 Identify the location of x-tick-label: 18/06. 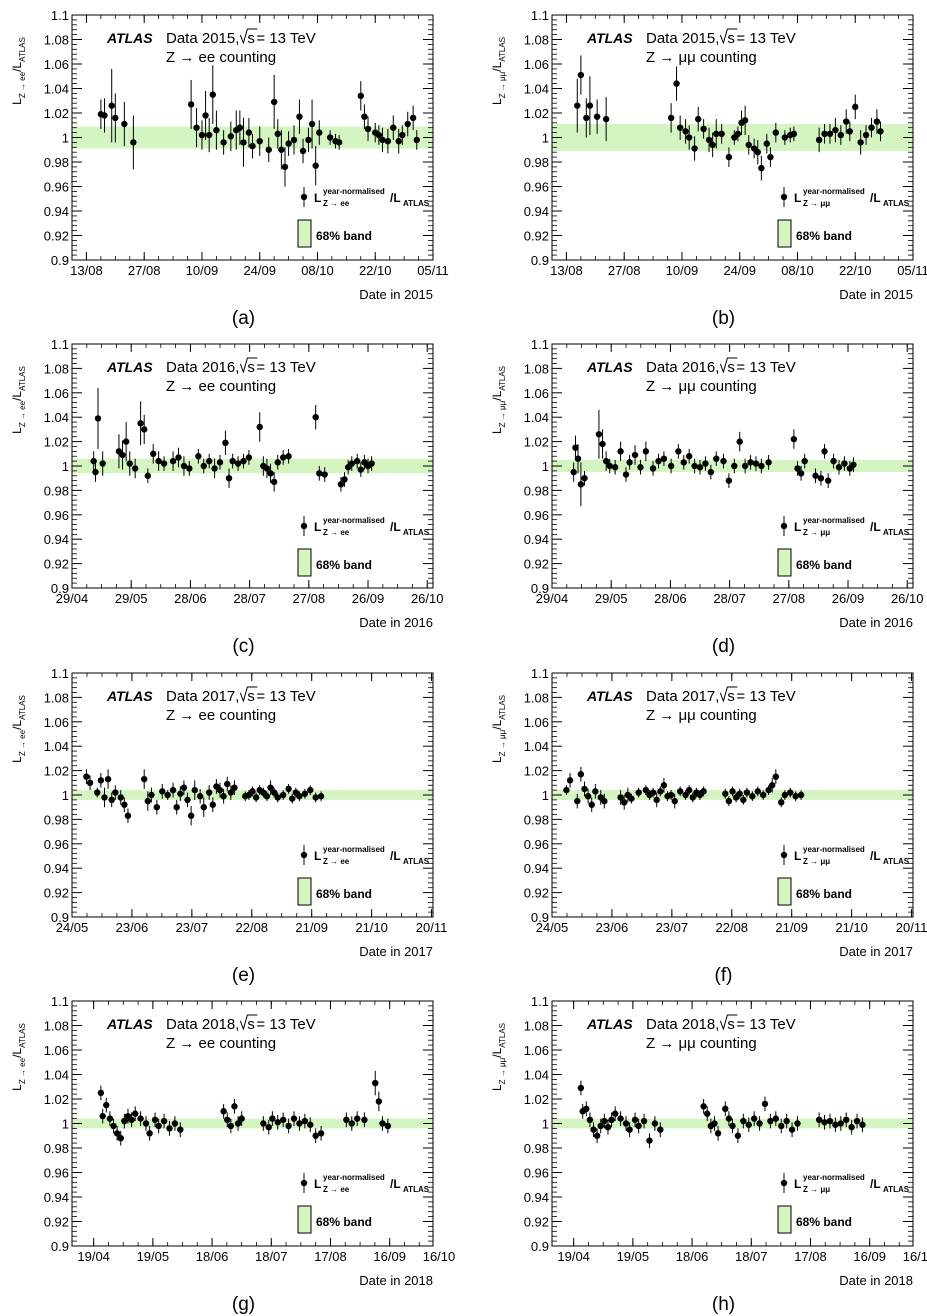
(692, 1256).